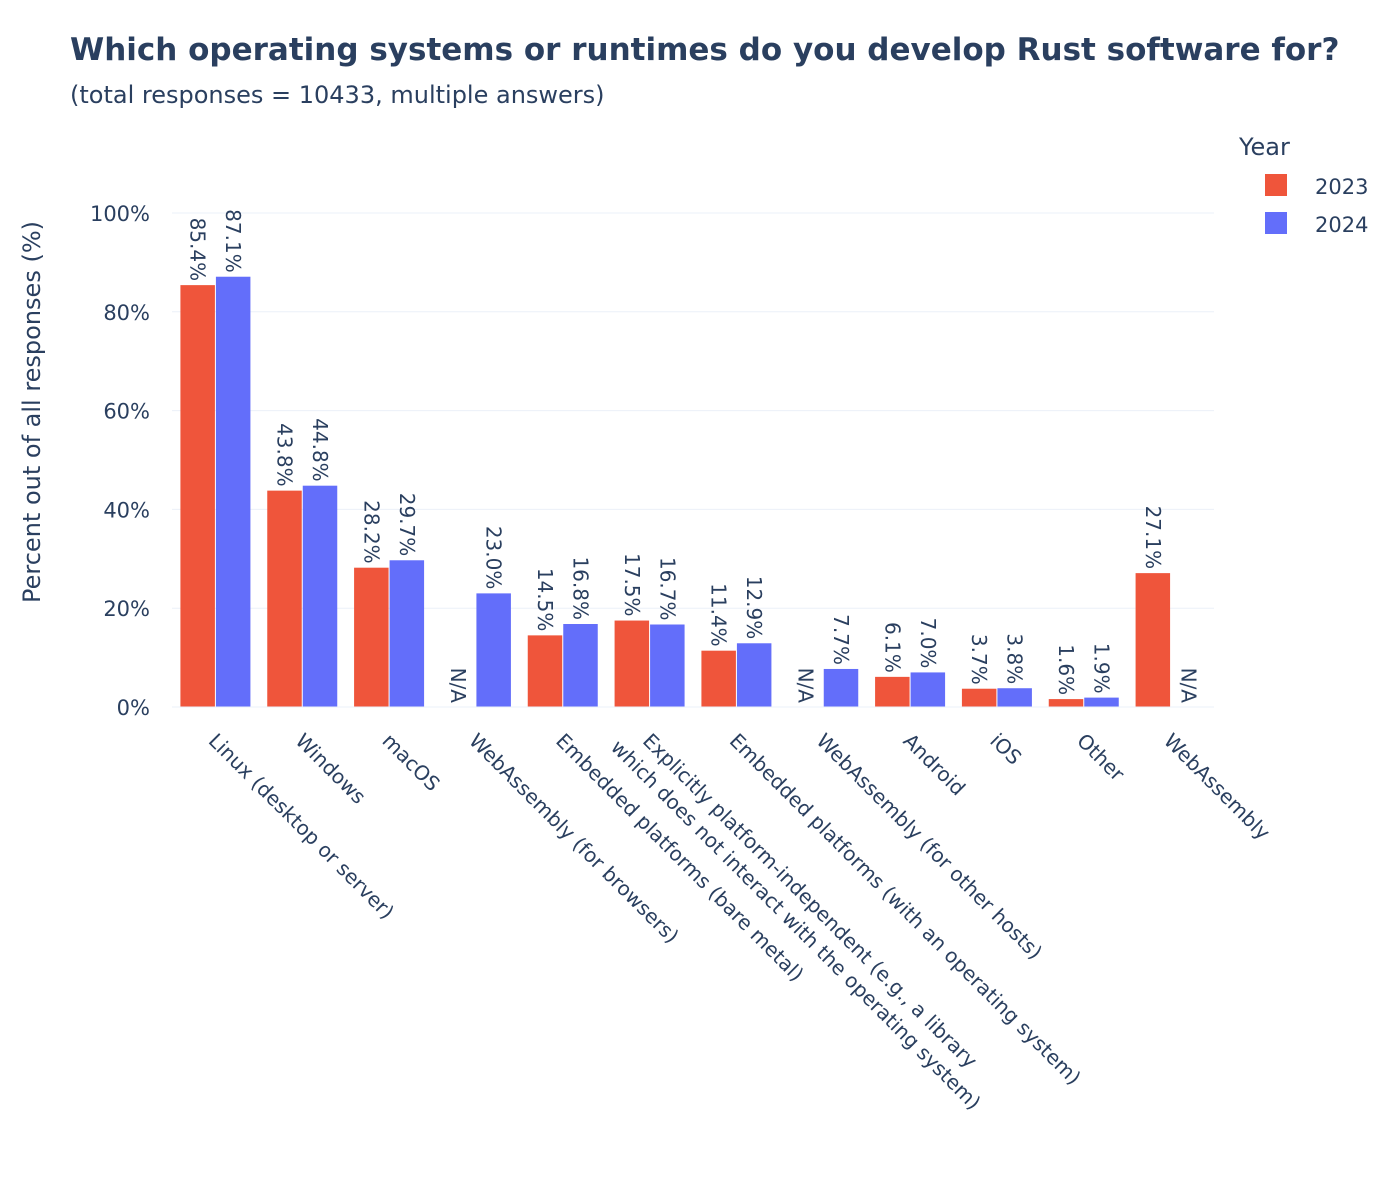  What do you see at coordinates (1276, 223) in the screenshot?
I see `legend-swatch-2024` at bounding box center [1276, 223].